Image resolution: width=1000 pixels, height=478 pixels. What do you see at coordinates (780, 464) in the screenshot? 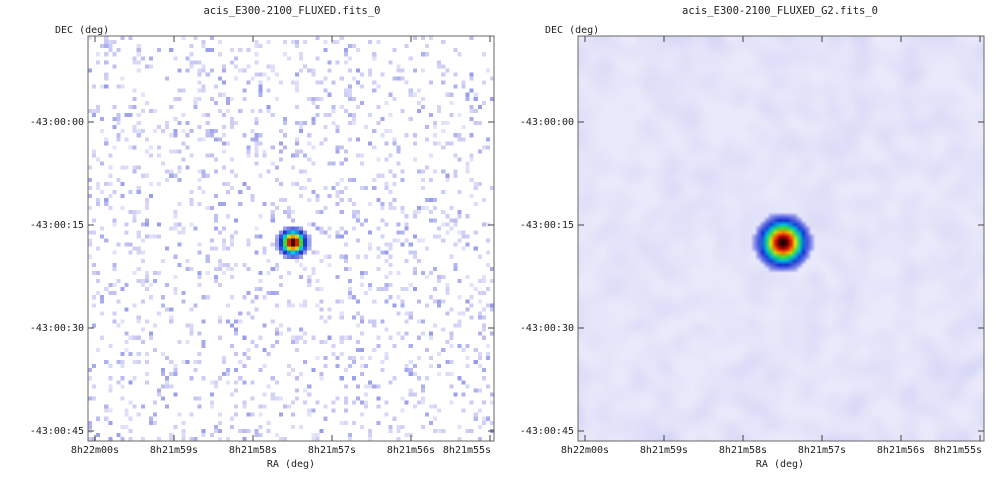
I see `panel-2-xlabel: RA (deg)` at bounding box center [780, 464].